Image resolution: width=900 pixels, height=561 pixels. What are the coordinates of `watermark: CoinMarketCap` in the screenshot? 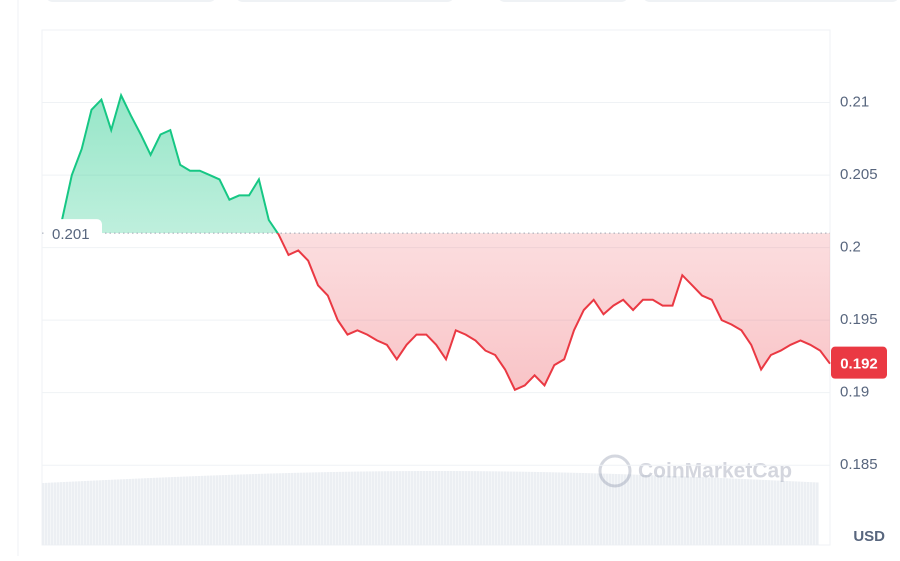 It's located at (715, 471).